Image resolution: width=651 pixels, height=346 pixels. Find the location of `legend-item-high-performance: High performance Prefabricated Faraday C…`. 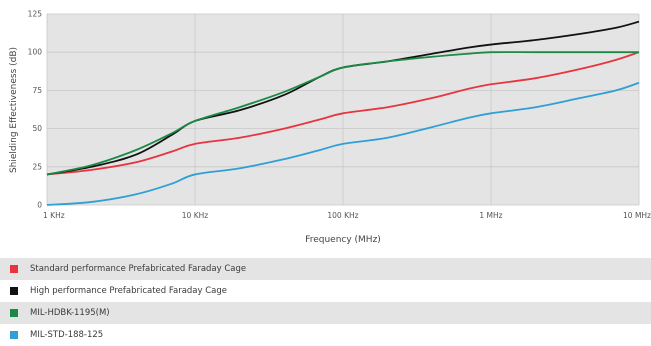

legend-item-high-performance: High performance Prefabricated Faraday C… is located at coordinates (325, 291).